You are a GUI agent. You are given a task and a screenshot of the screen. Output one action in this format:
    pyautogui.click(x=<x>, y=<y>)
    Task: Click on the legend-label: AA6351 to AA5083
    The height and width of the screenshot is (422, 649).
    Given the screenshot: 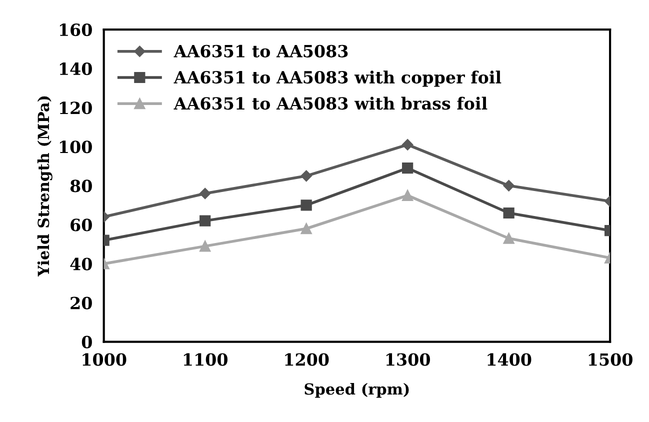 What is the action you would take?
    pyautogui.click(x=261, y=51)
    